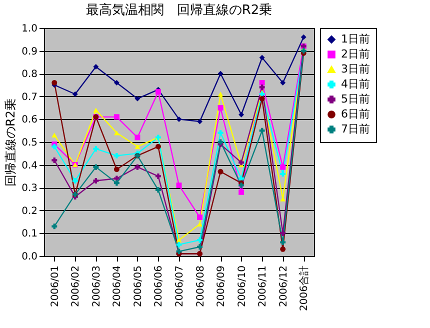 The width and height of the screenshot is (430, 328). What do you see at coordinates (76, 287) in the screenshot?
I see `x-tick-label: 2006/02` at bounding box center [76, 287].